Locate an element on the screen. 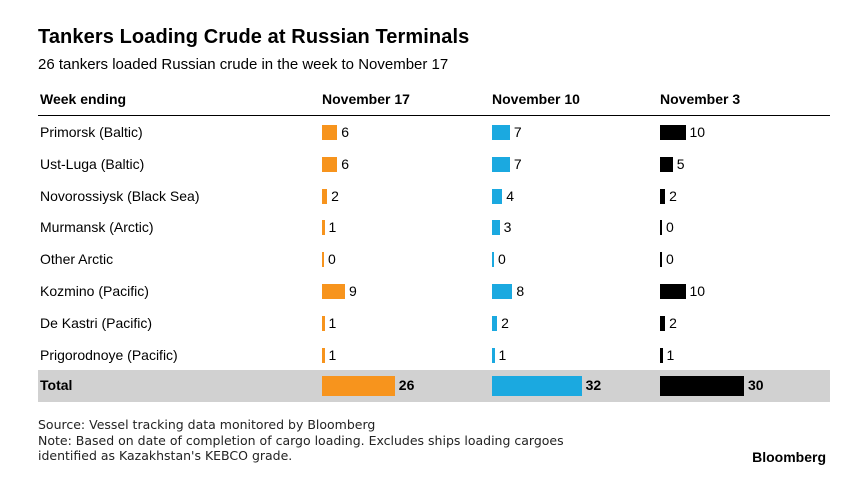 This screenshot has width=848, height=486. row-label: Prigorodnoye (Pacific) is located at coordinates (109, 354).